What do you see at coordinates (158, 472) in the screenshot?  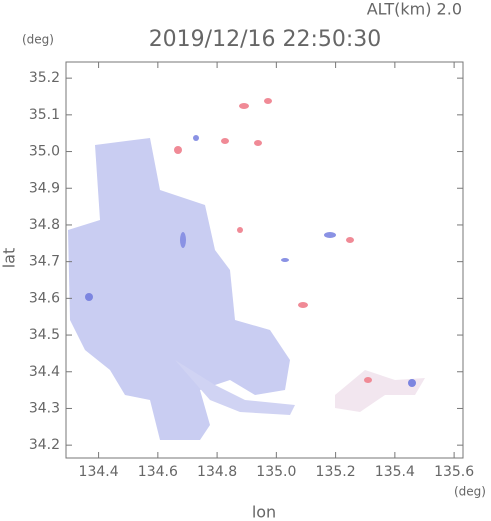 I see `x-tick-label: 134.6` at bounding box center [158, 472].